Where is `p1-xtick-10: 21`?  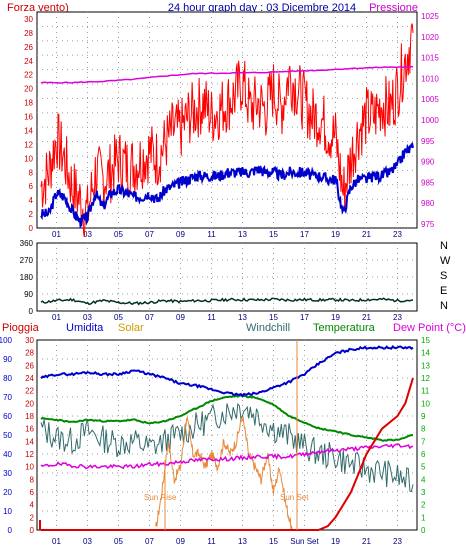 p1-xtick-10: 21 is located at coordinates (366, 234).